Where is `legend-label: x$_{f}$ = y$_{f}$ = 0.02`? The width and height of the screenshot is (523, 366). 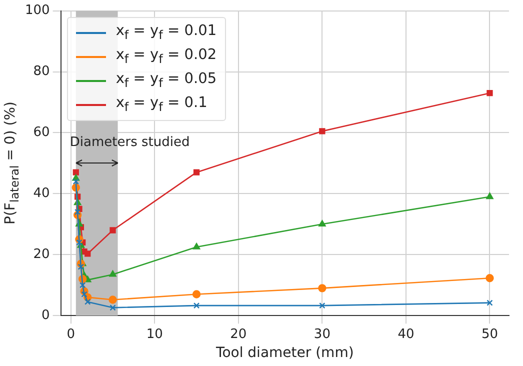
legend-label: x$_{f}$ = y$_{f}$ = 0.02 is located at coordinates (166, 56).